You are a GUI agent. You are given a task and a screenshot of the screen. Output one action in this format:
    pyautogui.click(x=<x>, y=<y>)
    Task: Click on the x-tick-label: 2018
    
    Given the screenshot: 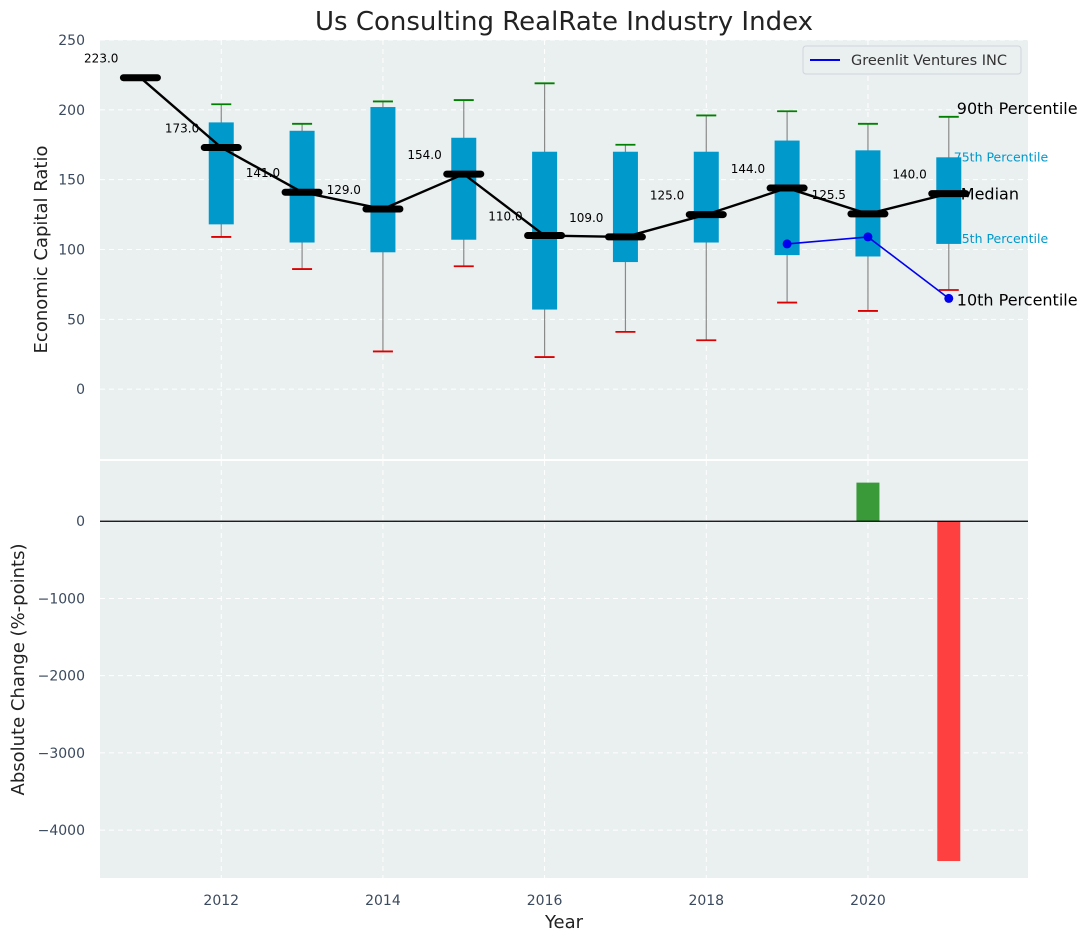 What is the action you would take?
    pyautogui.click(x=706, y=901)
    